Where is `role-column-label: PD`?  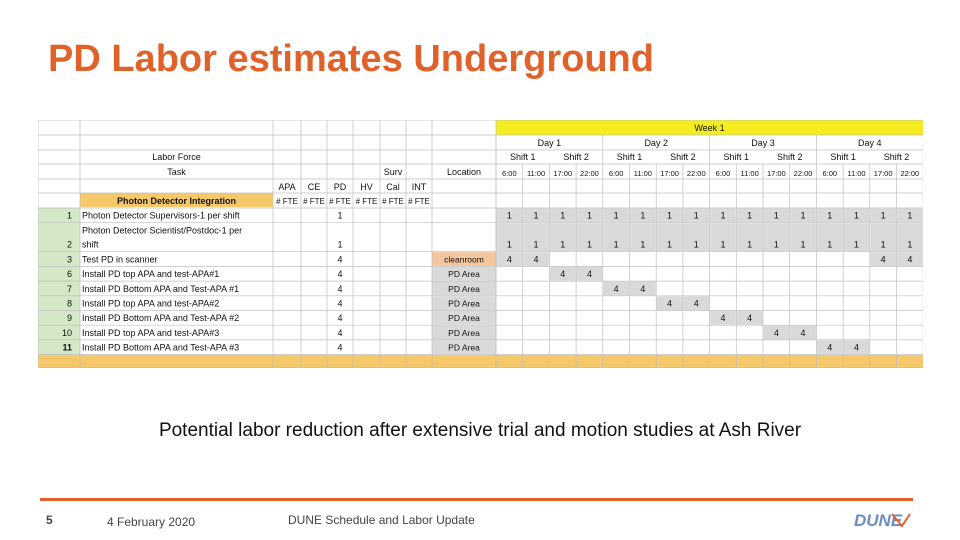 role-column-label: PD is located at coordinates (340, 187).